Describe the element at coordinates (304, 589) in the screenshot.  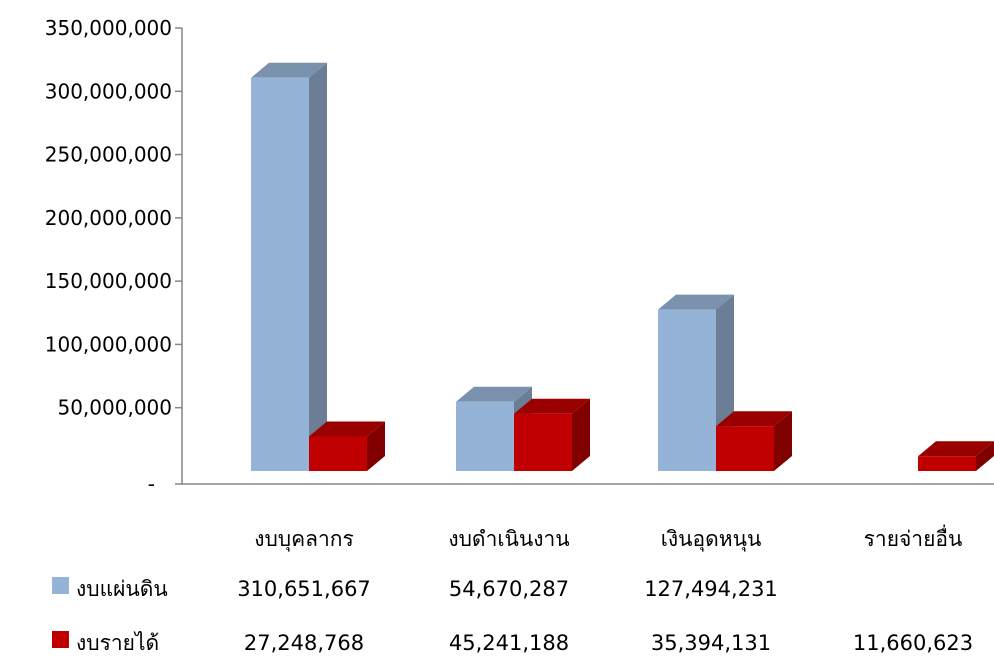
I see `table-cell-value: 310,651,667` at that location.